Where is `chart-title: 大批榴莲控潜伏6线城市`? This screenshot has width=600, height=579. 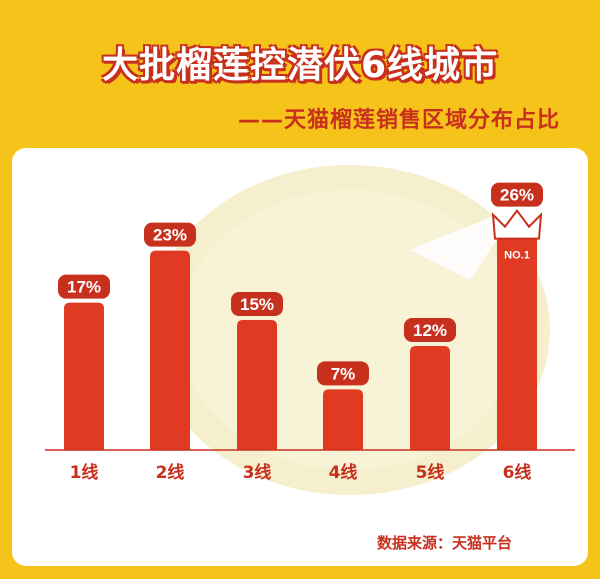 chart-title: 大批榴莲控潜伏6线城市 is located at coordinates (300, 65).